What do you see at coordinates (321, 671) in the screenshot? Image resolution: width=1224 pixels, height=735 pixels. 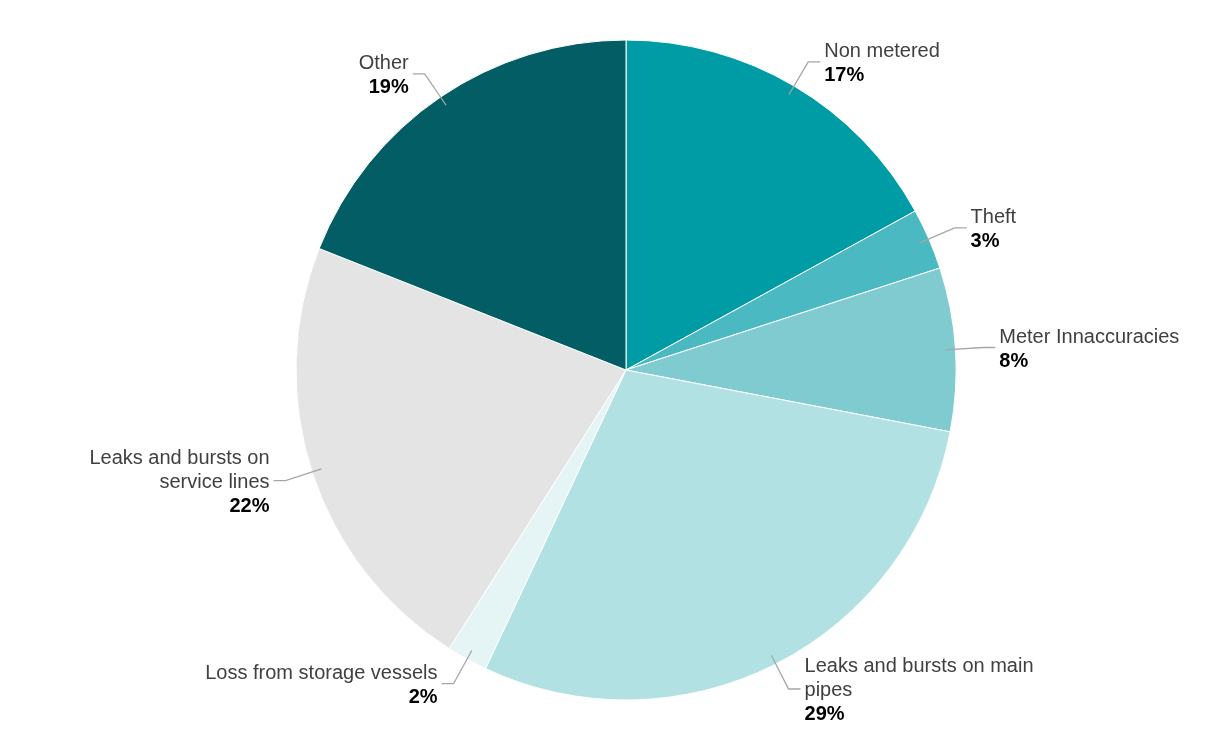 I see `slice-label: Loss from storage vessels` at bounding box center [321, 671].